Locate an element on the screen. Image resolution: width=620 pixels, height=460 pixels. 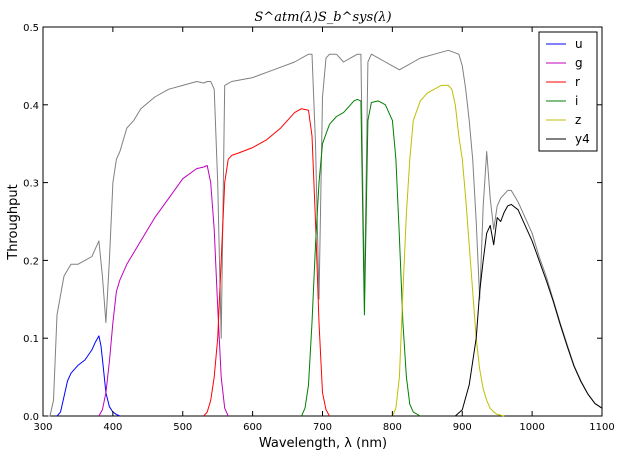
series-line-r is located at coordinates (266, 262).